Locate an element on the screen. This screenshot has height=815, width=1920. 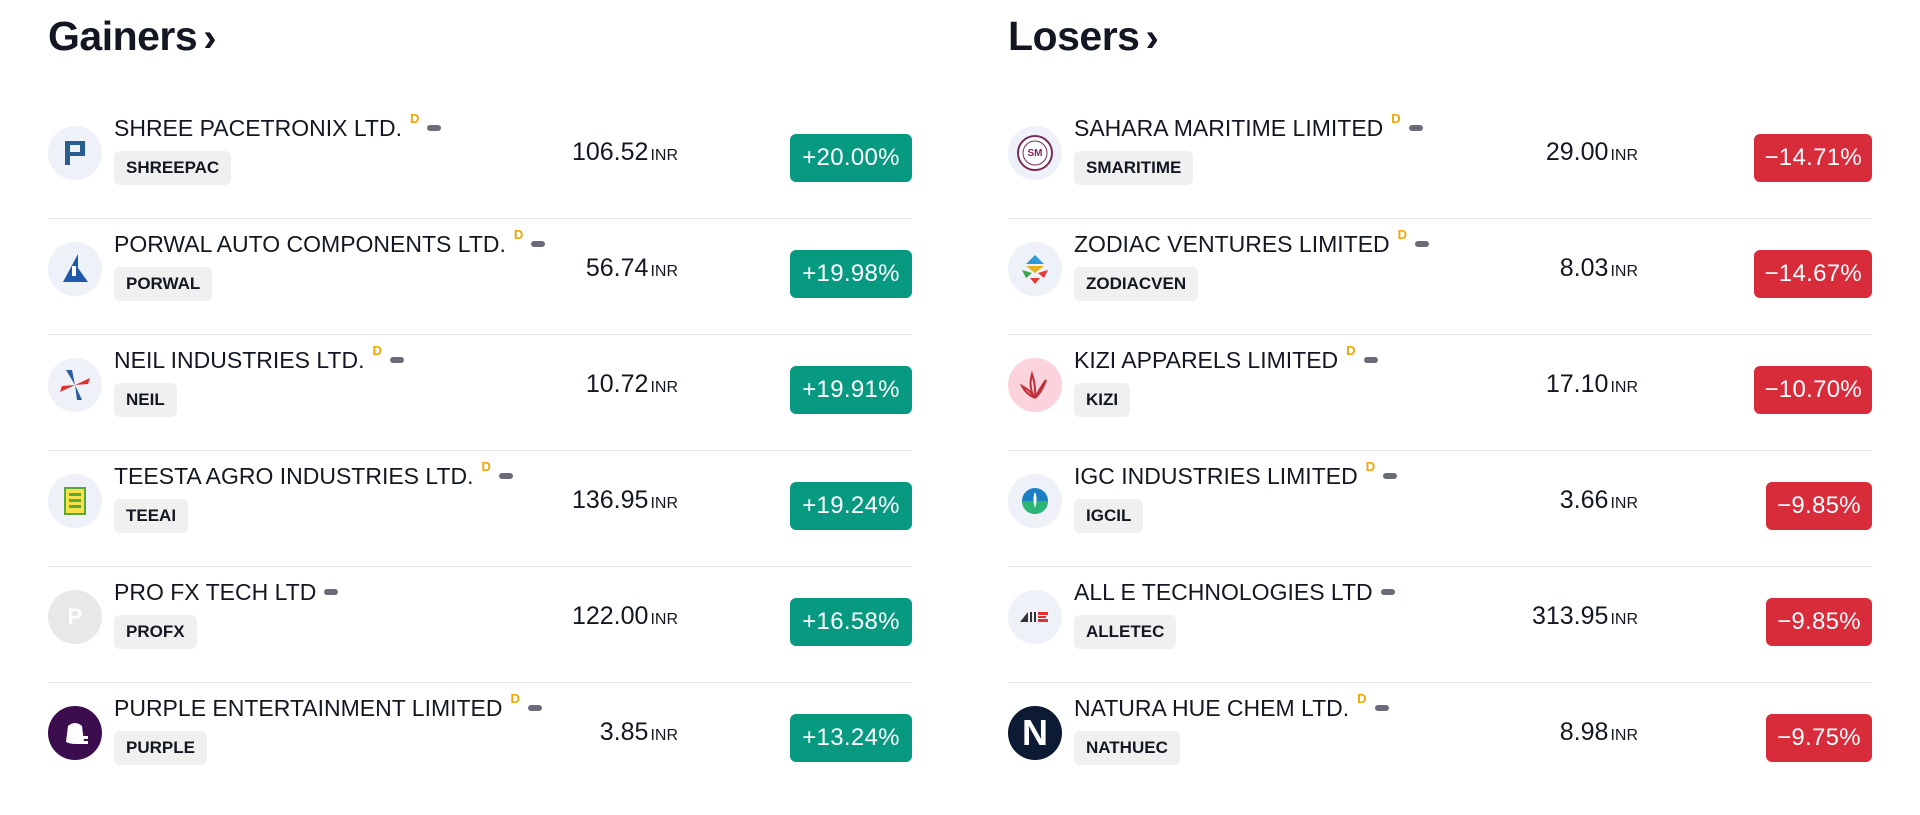
ticker-badge: SHREEPAC is located at coordinates (173, 168).